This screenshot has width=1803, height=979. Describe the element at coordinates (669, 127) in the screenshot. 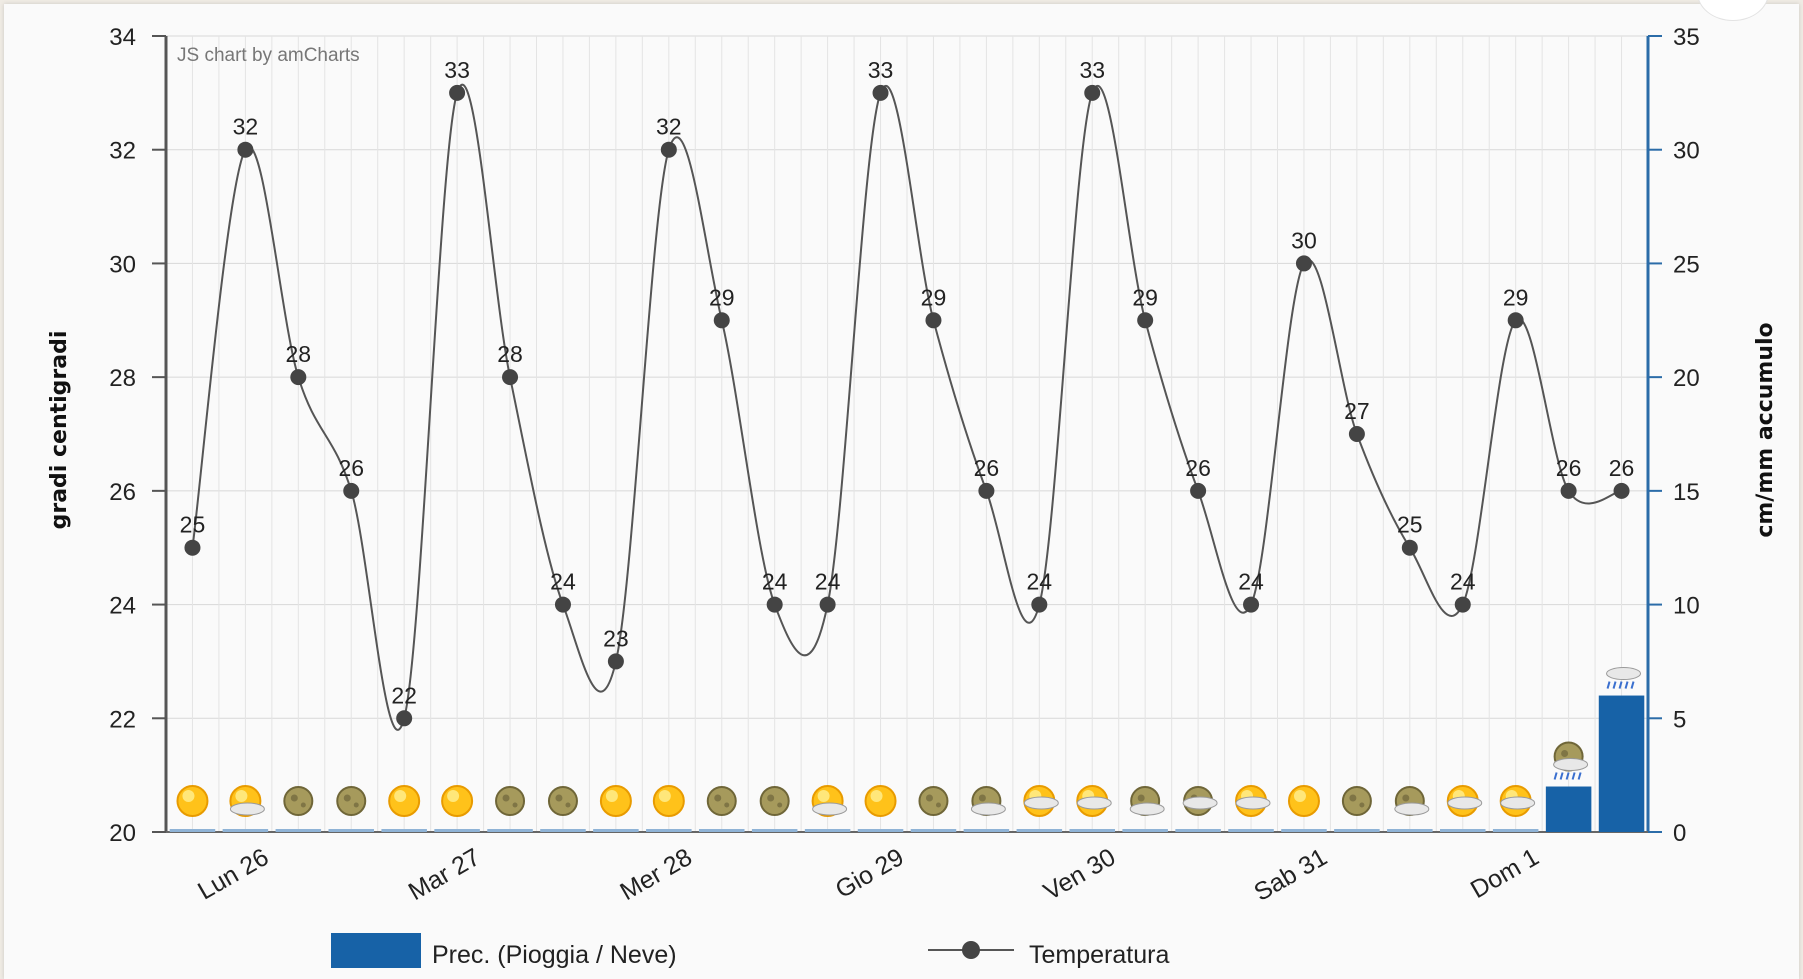

I see `temperature-data-label: 32` at that location.